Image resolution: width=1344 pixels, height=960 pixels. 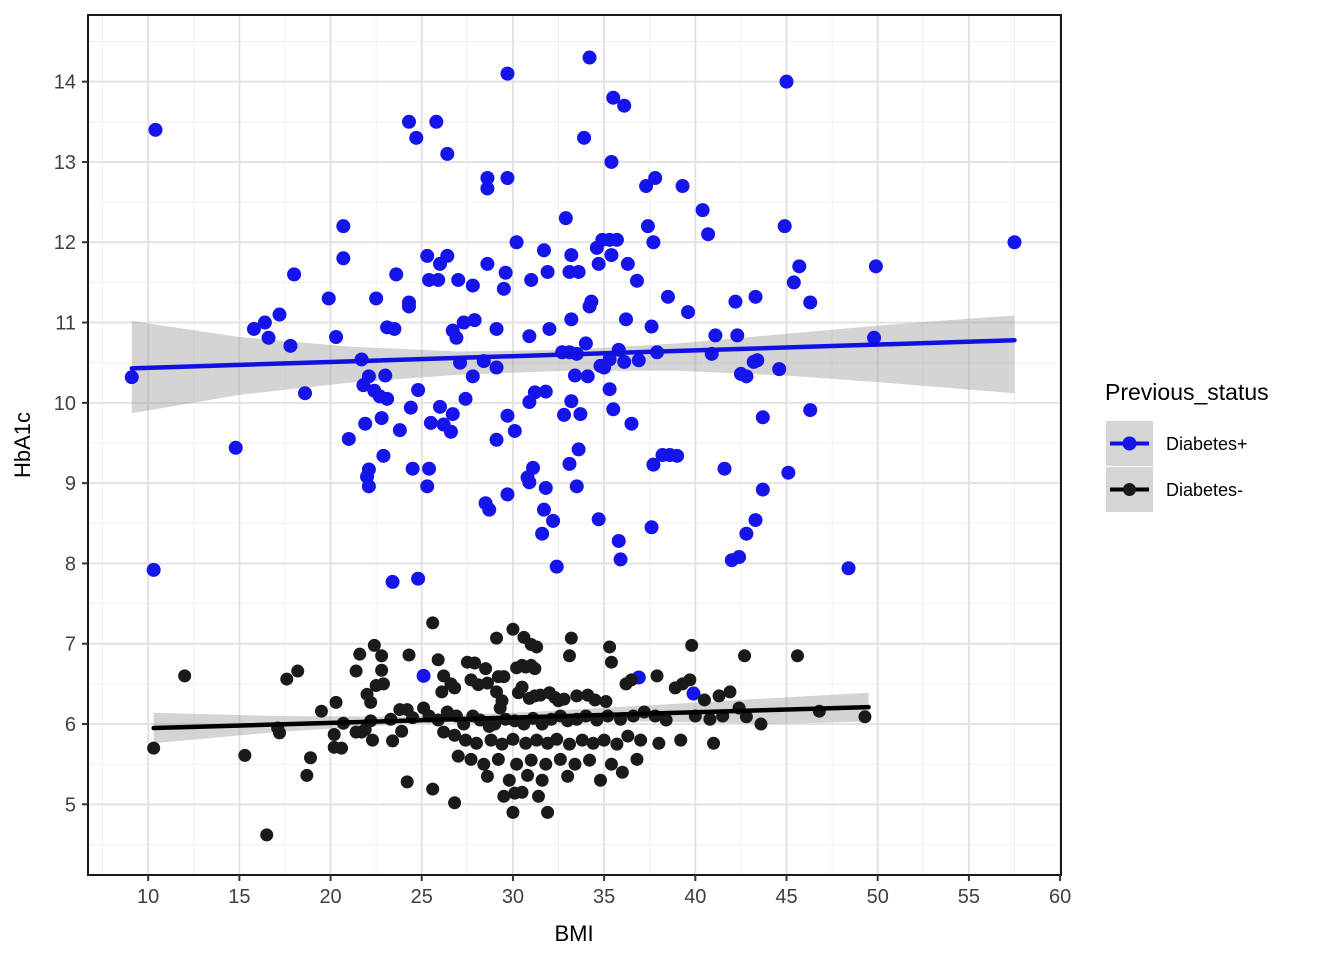 I want to click on x-tick-label: 25, so click(x=422, y=897).